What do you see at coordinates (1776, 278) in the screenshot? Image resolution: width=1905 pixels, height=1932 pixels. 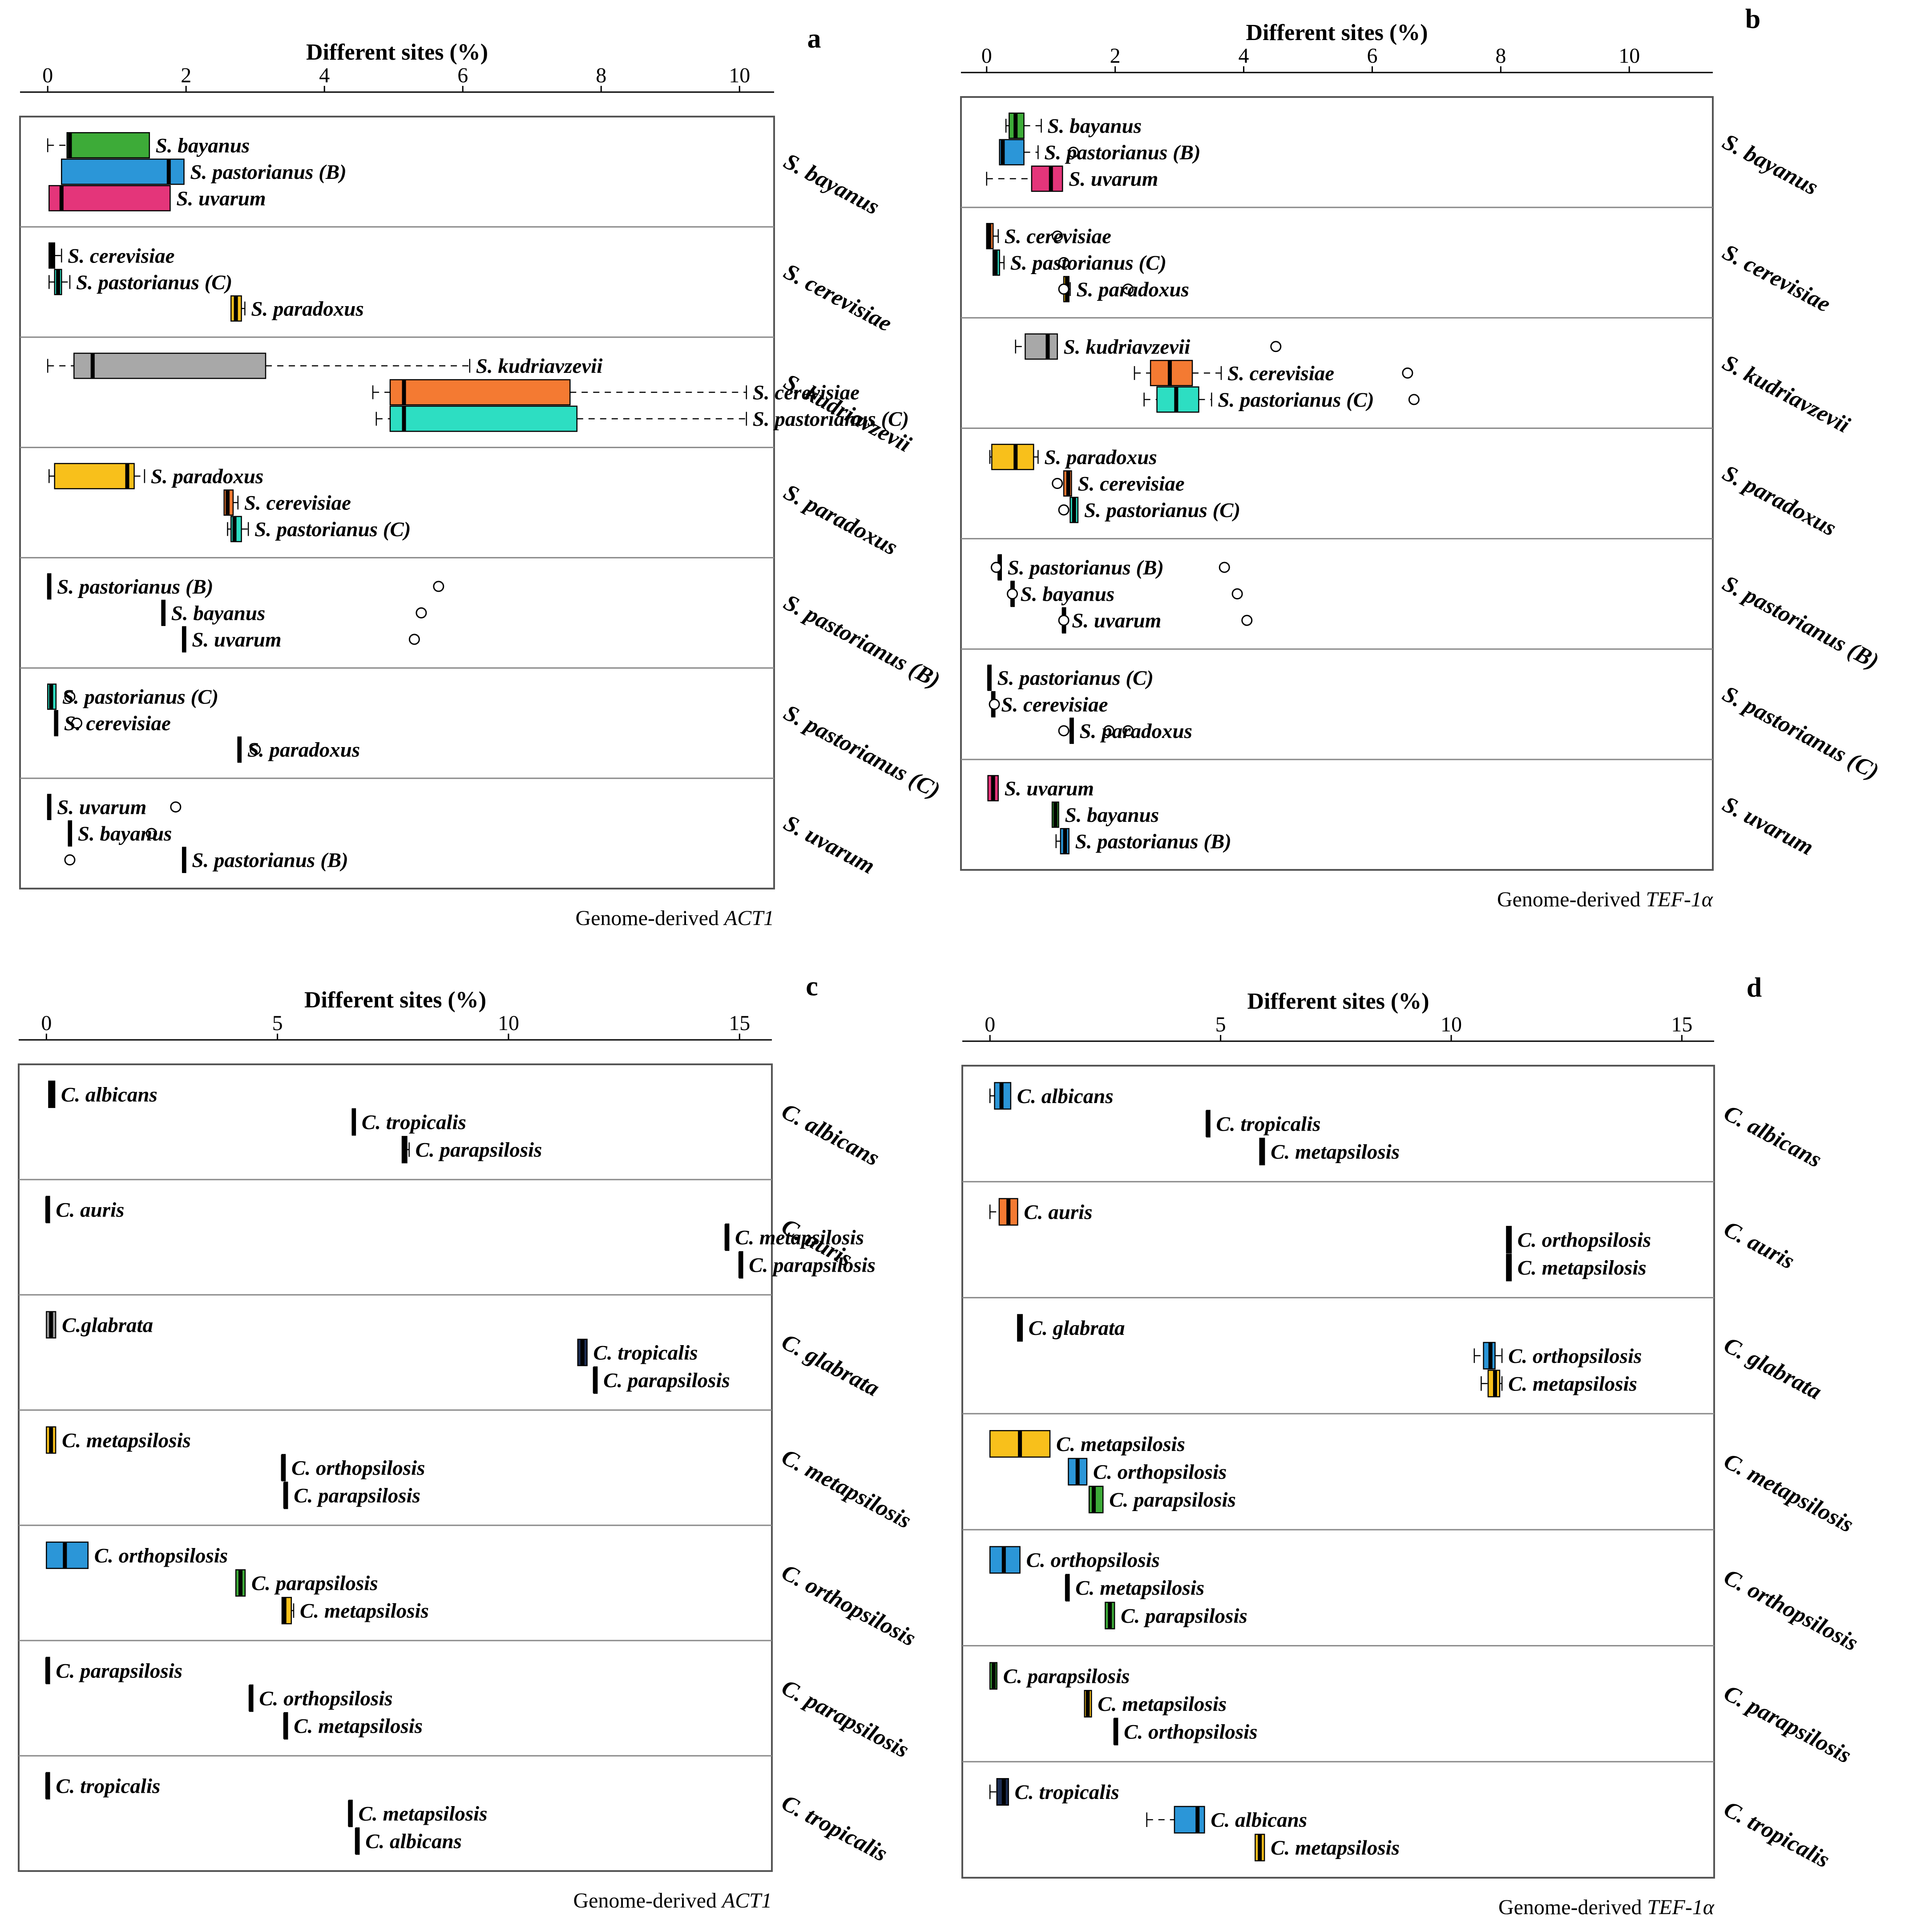 I see `group-label: S. cerevisiae` at bounding box center [1776, 278].